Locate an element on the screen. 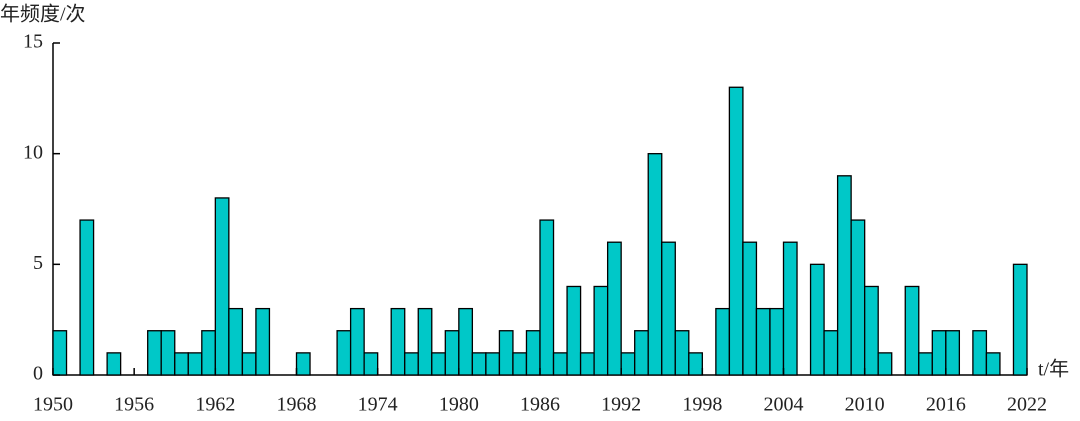 Image resolution: width=1080 pixels, height=421 pixels. x-tick-label: 1998 is located at coordinates (702, 405).